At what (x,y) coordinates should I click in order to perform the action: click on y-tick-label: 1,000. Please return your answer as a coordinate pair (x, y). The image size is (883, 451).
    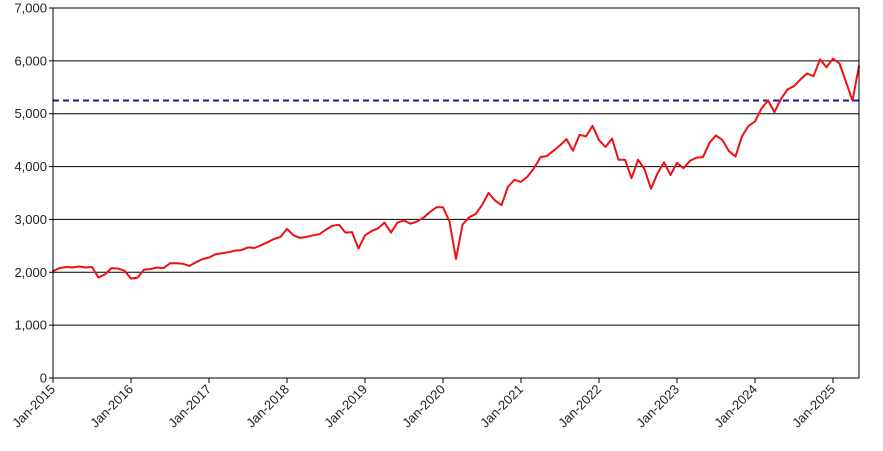
    Looking at the image, I should click on (30, 325).